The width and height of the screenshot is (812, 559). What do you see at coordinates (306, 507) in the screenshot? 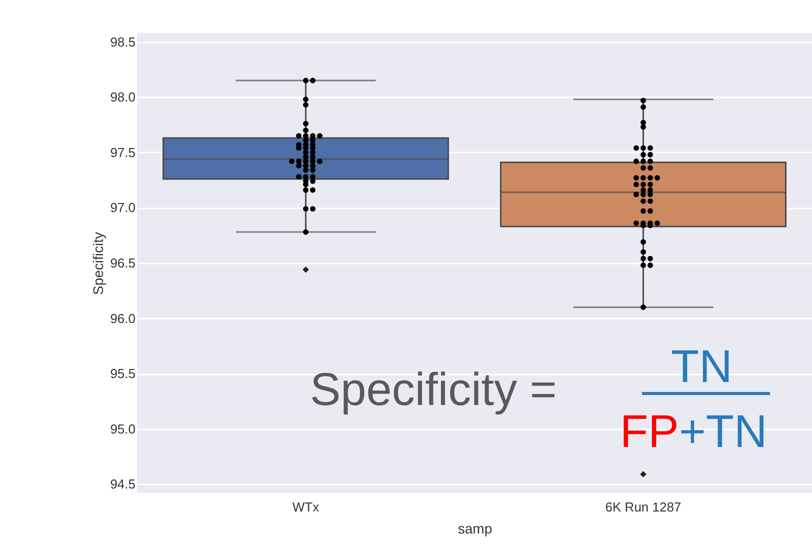
I see `x-tick-label: WTx` at bounding box center [306, 507].